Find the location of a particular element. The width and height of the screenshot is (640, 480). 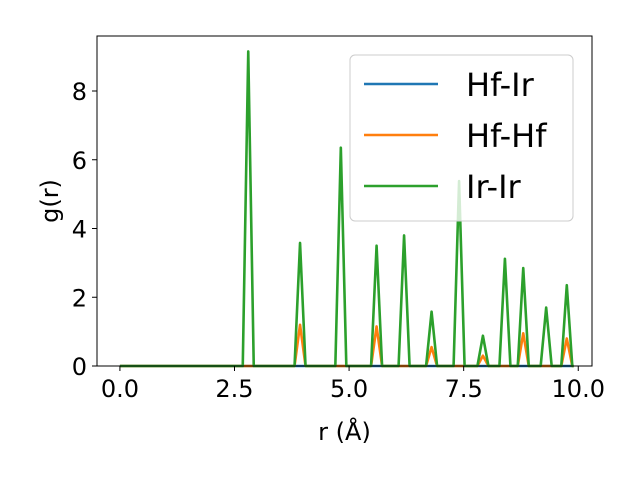

y-tick-label: 6 is located at coordinates (79, 161).